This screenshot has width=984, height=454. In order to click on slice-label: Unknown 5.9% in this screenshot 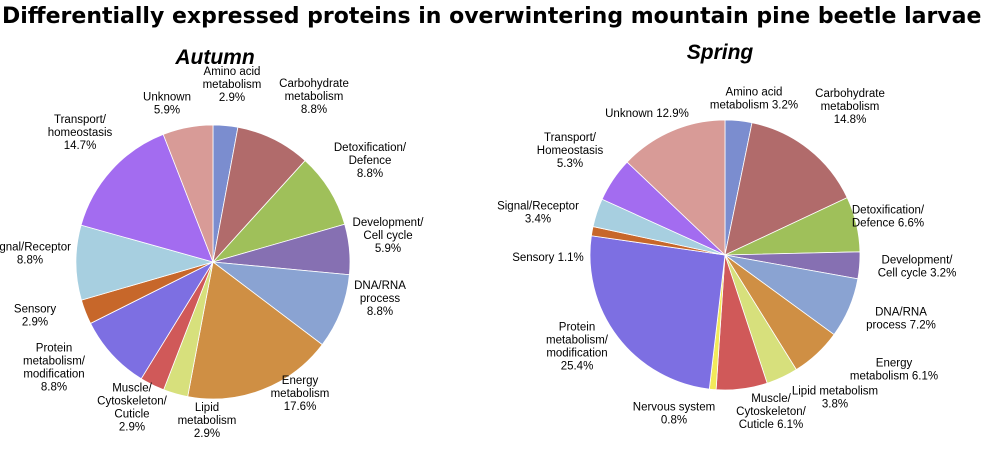, I will do `click(167, 104)`.